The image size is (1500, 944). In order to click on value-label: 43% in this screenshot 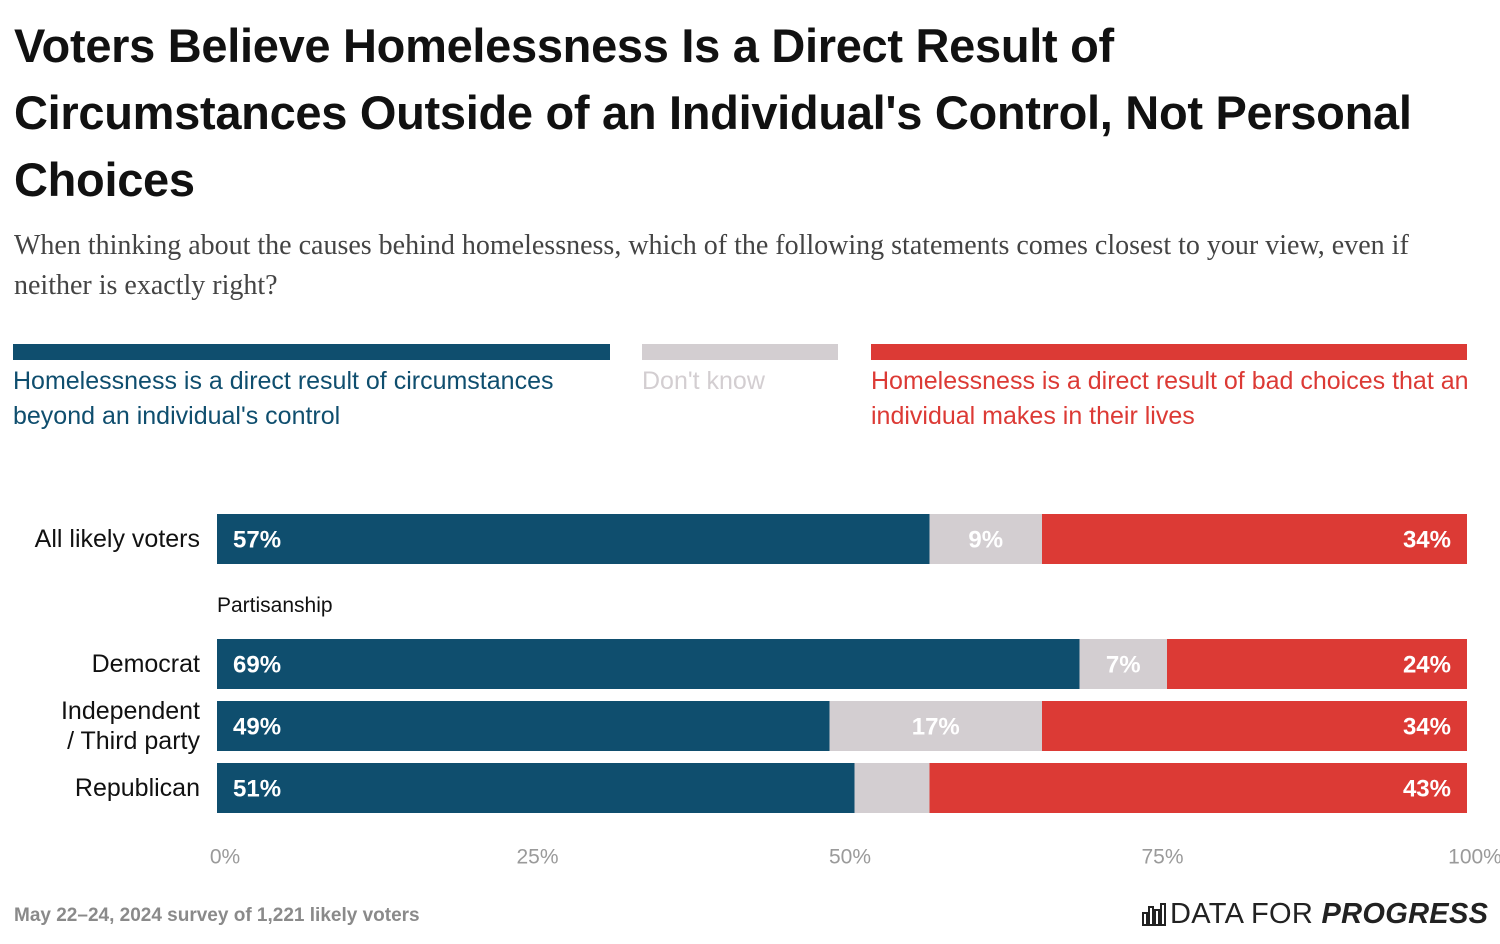, I will do `click(1427, 788)`.